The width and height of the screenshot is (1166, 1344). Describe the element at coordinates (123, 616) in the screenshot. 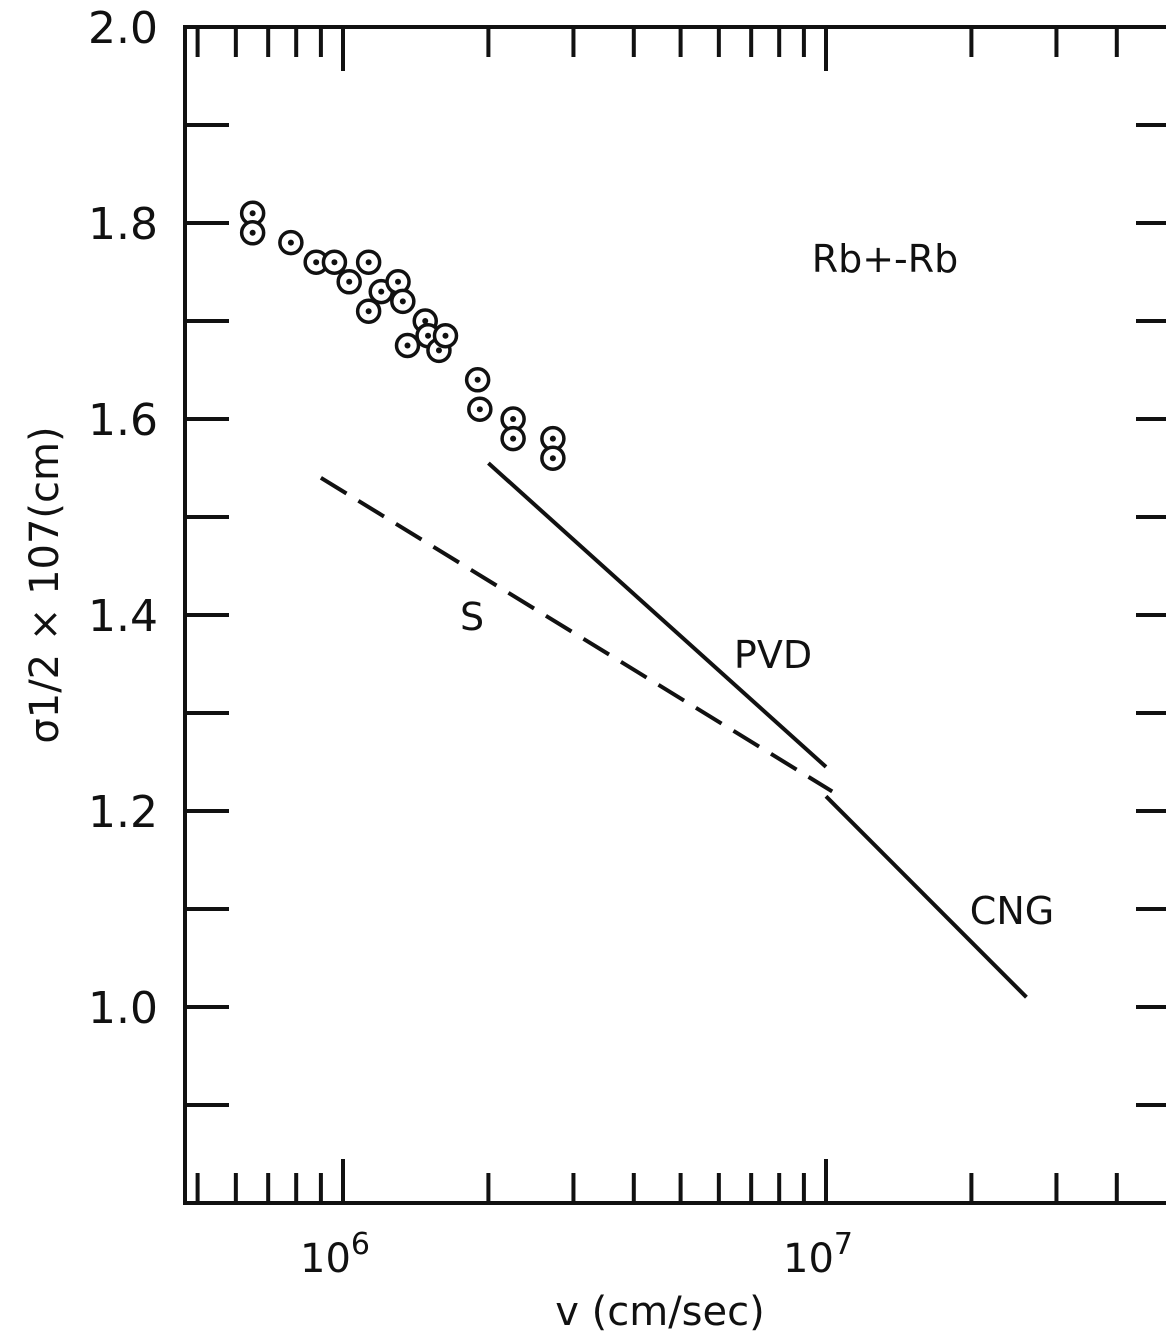

I see `y-tick-label: 1.4` at that location.